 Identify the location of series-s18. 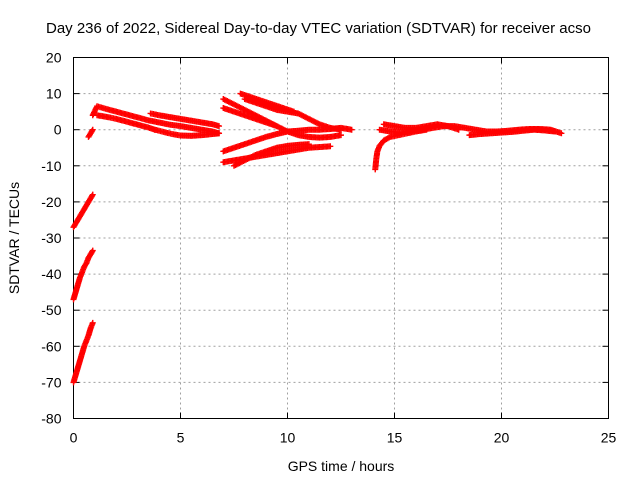
(421, 127).